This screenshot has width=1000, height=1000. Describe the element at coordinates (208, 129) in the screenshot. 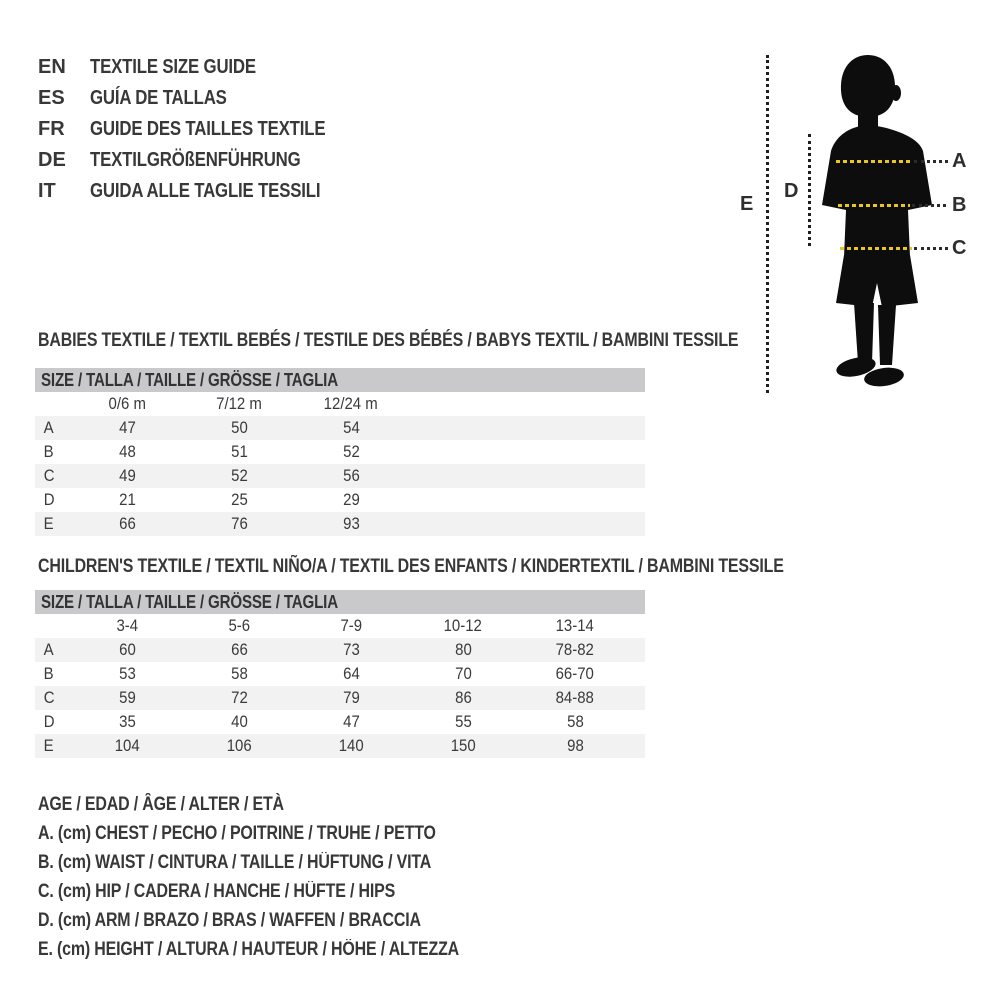

I see `language-label-text: GUIDE DES TAILLES TEXTILE` at that location.